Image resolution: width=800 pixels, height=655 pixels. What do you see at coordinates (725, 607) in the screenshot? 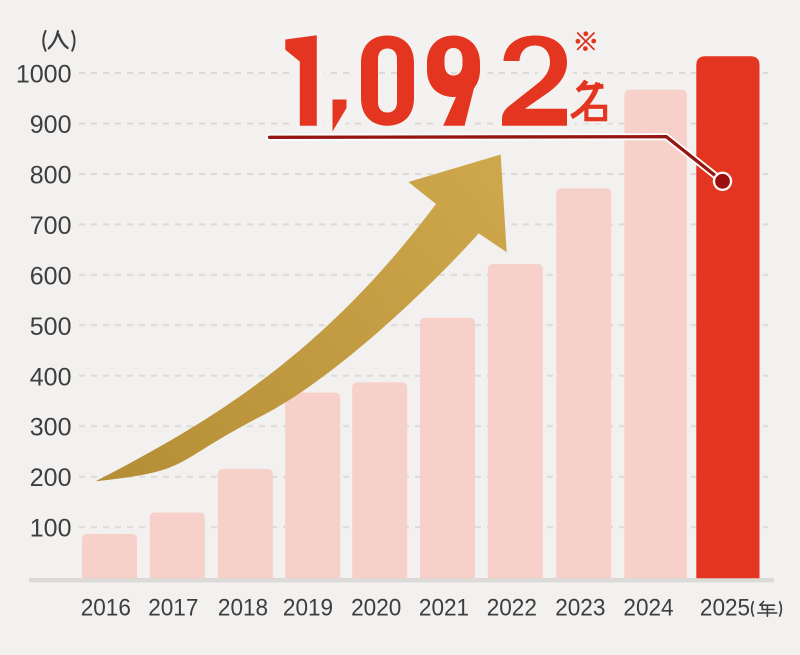
I see `svg-text: 2025` at bounding box center [725, 607].